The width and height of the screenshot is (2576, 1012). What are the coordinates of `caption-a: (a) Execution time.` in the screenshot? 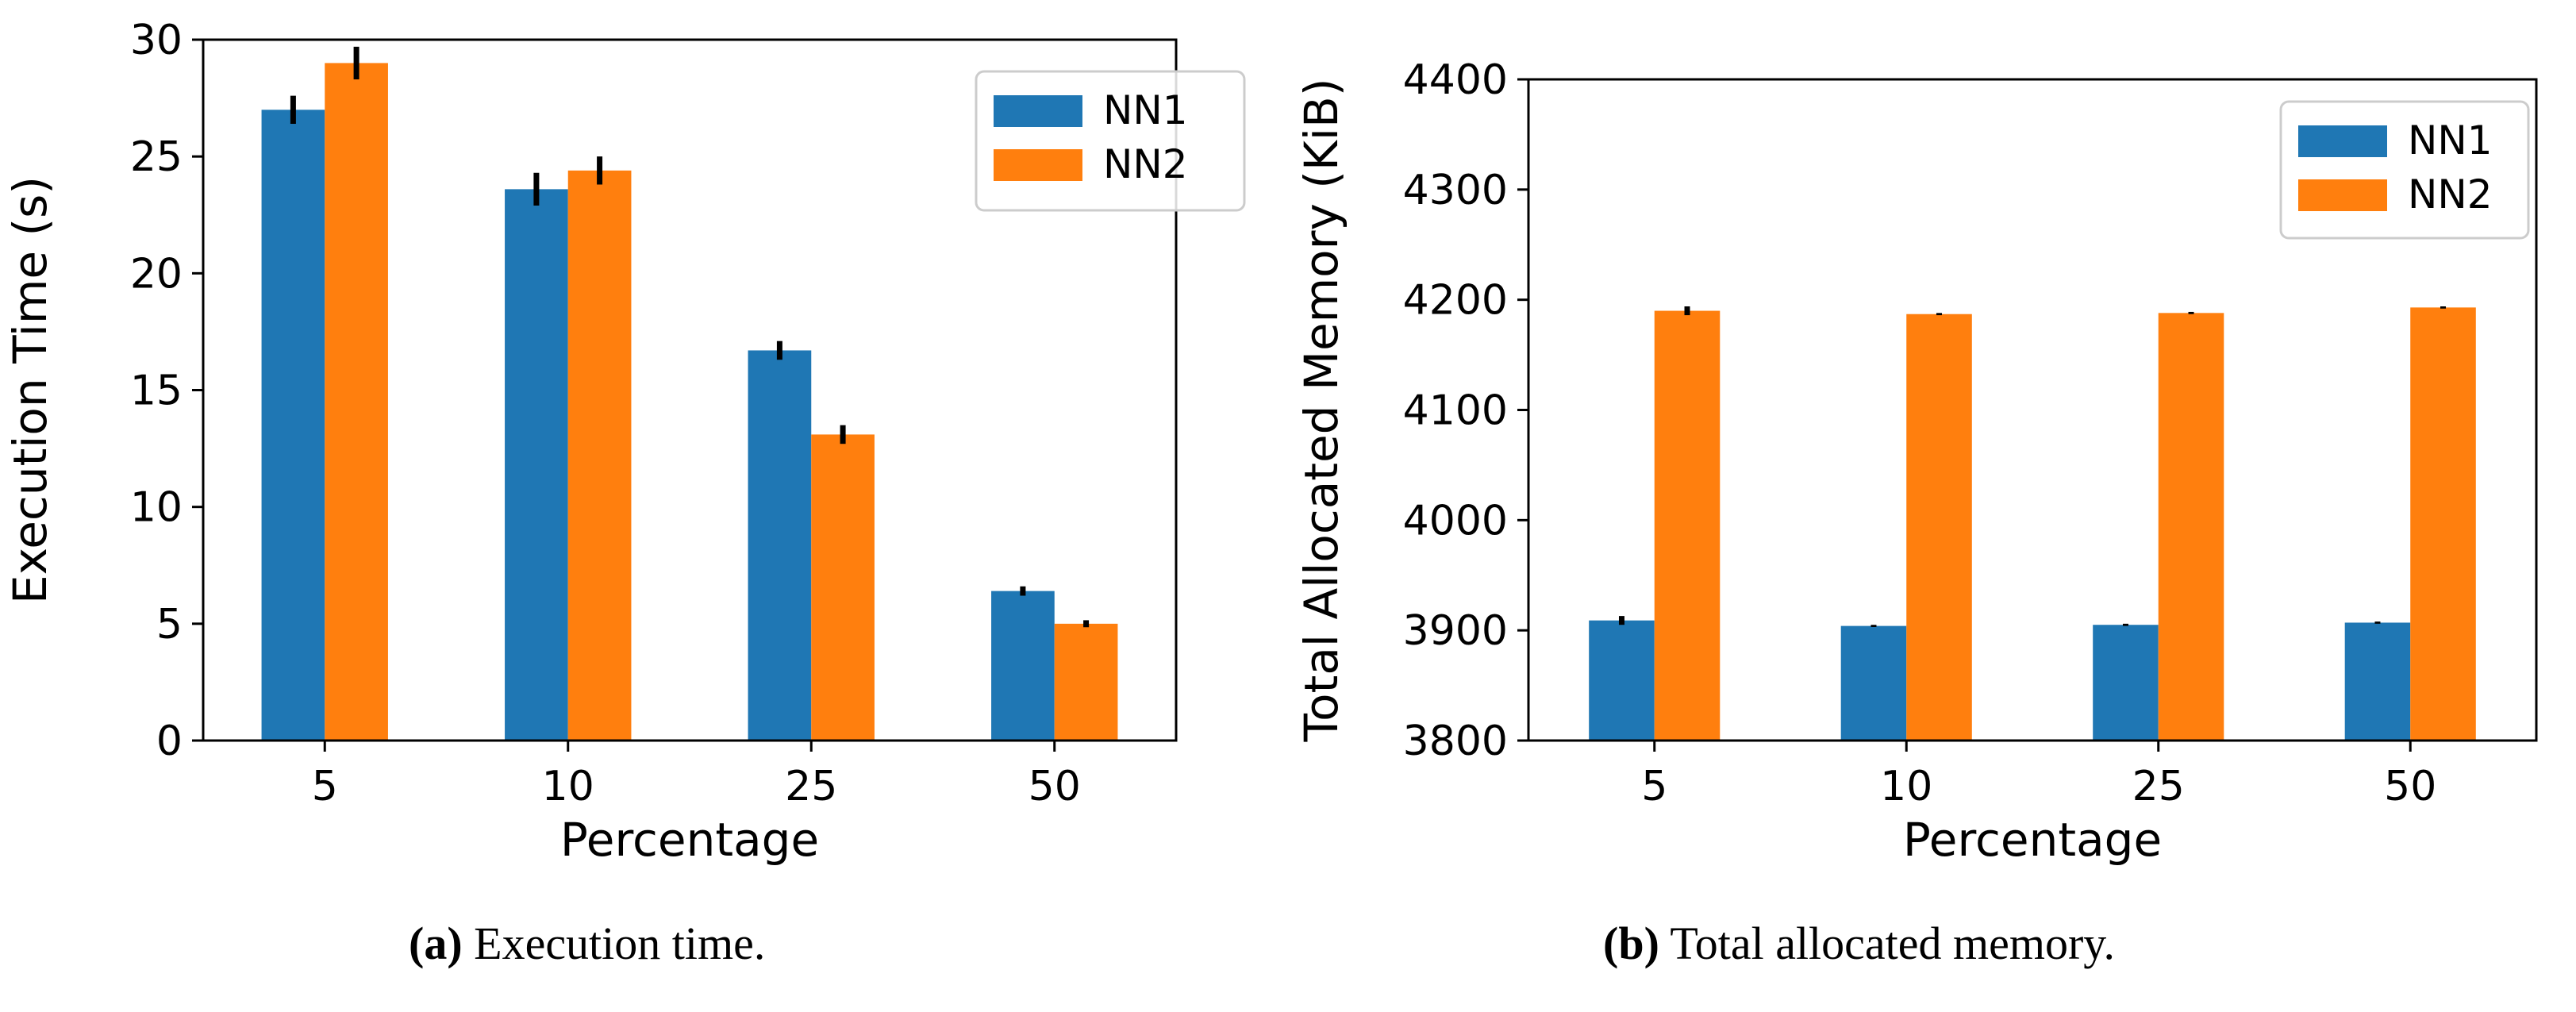 It's located at (587, 943).